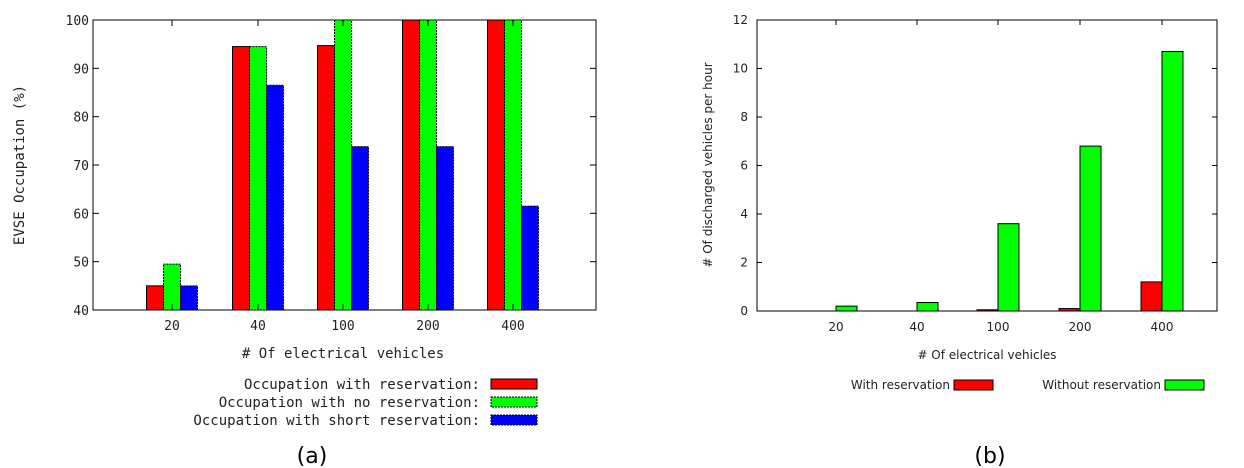 This screenshot has height=468, width=1244. Describe the element at coordinates (336, 421) in the screenshot. I see `chart-a-legend-label: Occupation with short reservation:` at that location.